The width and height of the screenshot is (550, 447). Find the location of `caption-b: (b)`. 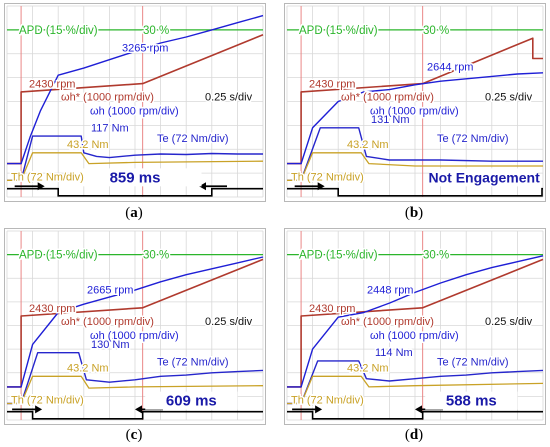

caption-b: (b) is located at coordinates (414, 213).